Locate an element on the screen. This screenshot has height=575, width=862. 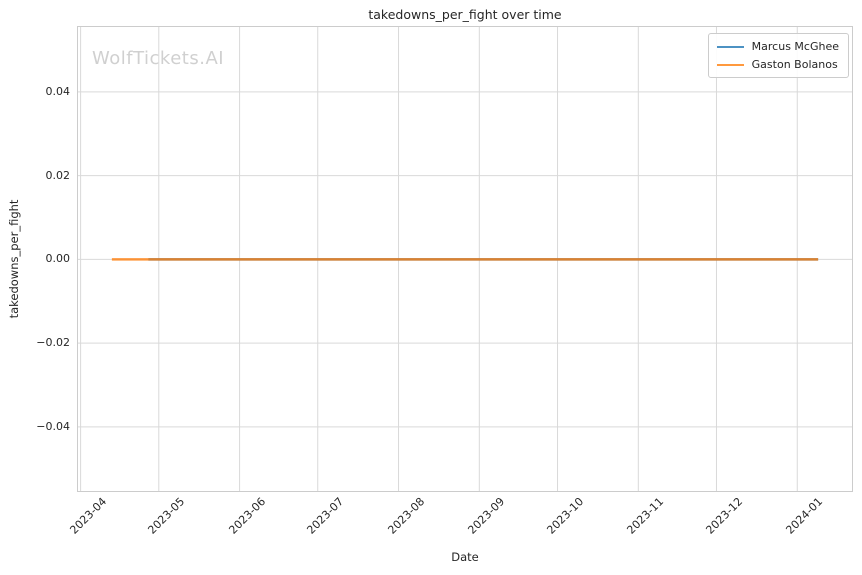
y-tick-label: −0.02 is located at coordinates (53, 343).